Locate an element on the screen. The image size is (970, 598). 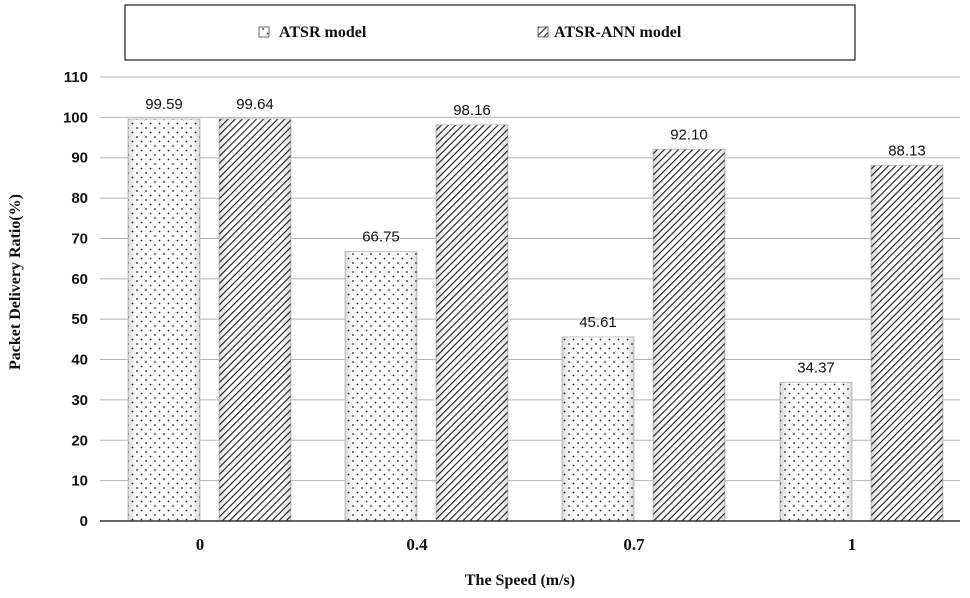
data-label-atsr-ann-model-0.7: 92.10 is located at coordinates (689, 134).